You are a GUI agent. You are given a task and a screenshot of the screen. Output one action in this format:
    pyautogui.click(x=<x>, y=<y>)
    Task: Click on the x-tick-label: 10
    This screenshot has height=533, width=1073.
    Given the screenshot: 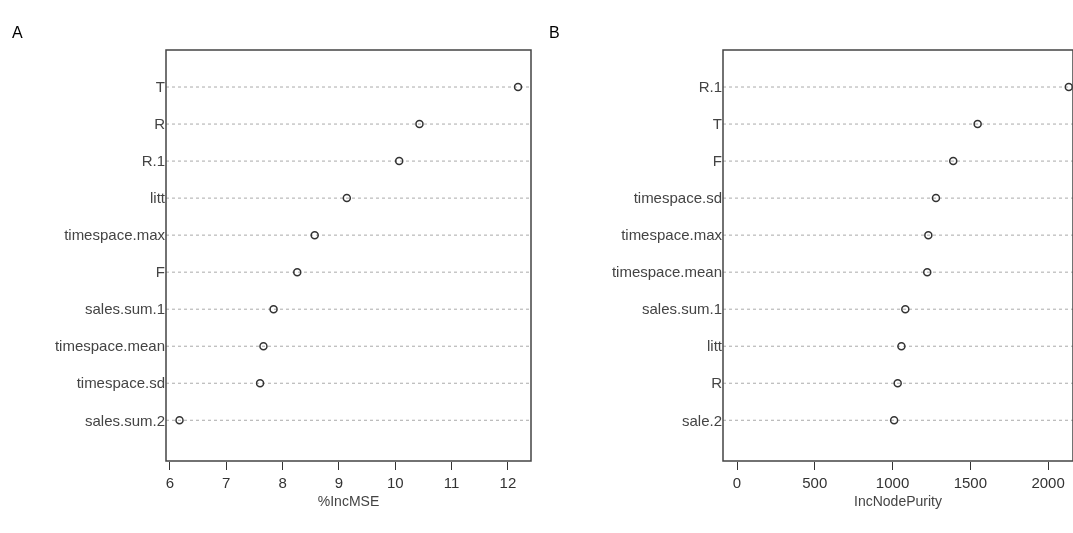 What is the action you would take?
    pyautogui.click(x=395, y=482)
    